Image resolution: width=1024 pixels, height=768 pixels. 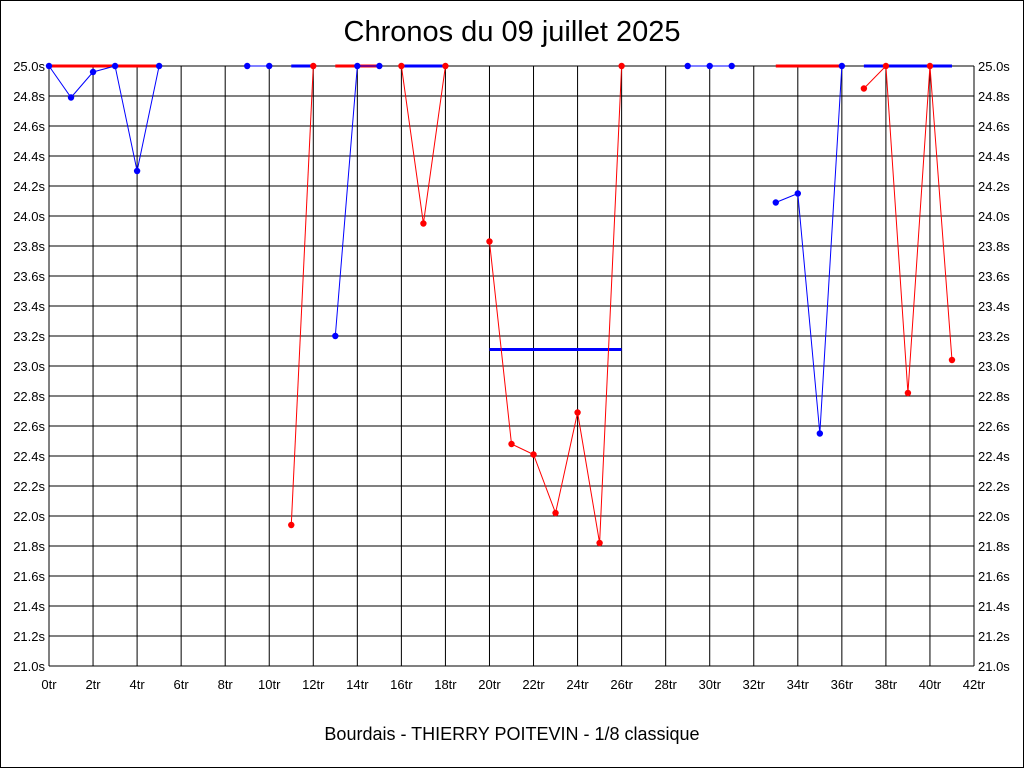 What do you see at coordinates (512, 32) in the screenshot?
I see `chart-title: Chronos du 09 juillet 2025` at bounding box center [512, 32].